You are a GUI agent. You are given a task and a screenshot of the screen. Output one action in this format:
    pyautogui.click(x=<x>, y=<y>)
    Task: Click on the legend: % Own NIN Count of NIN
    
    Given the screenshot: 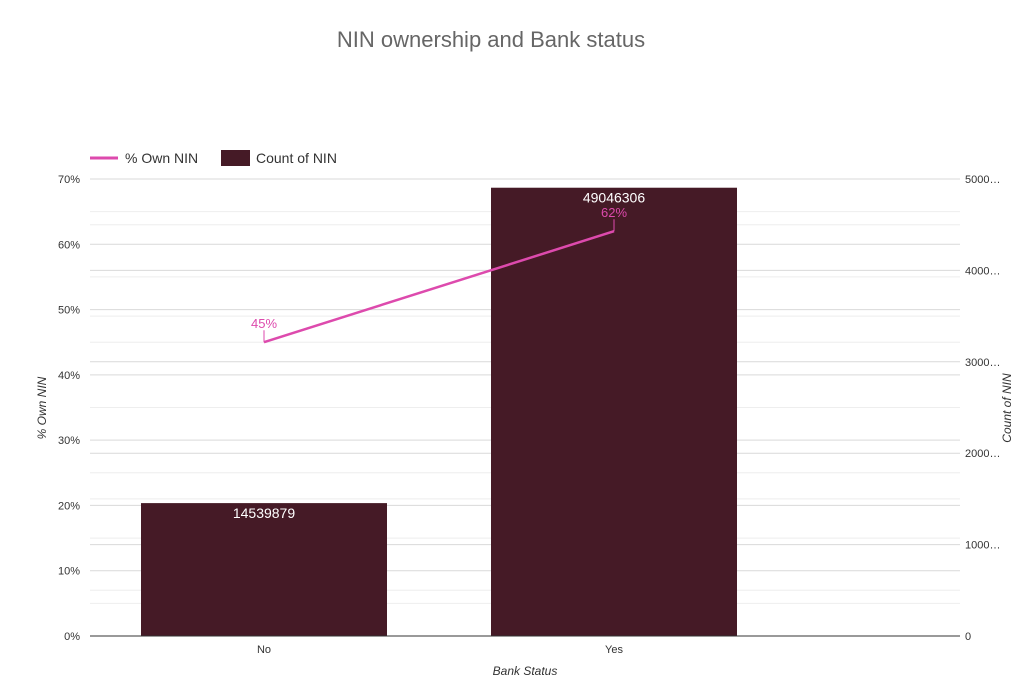 What is the action you would take?
    pyautogui.click(x=213, y=158)
    